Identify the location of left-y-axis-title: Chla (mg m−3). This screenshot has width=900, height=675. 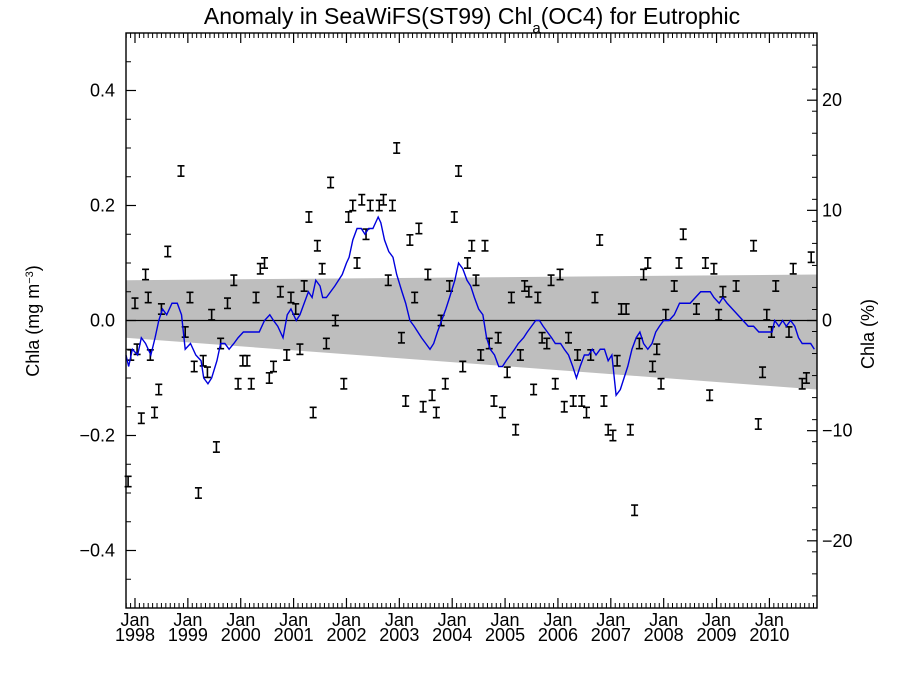
(33, 321).